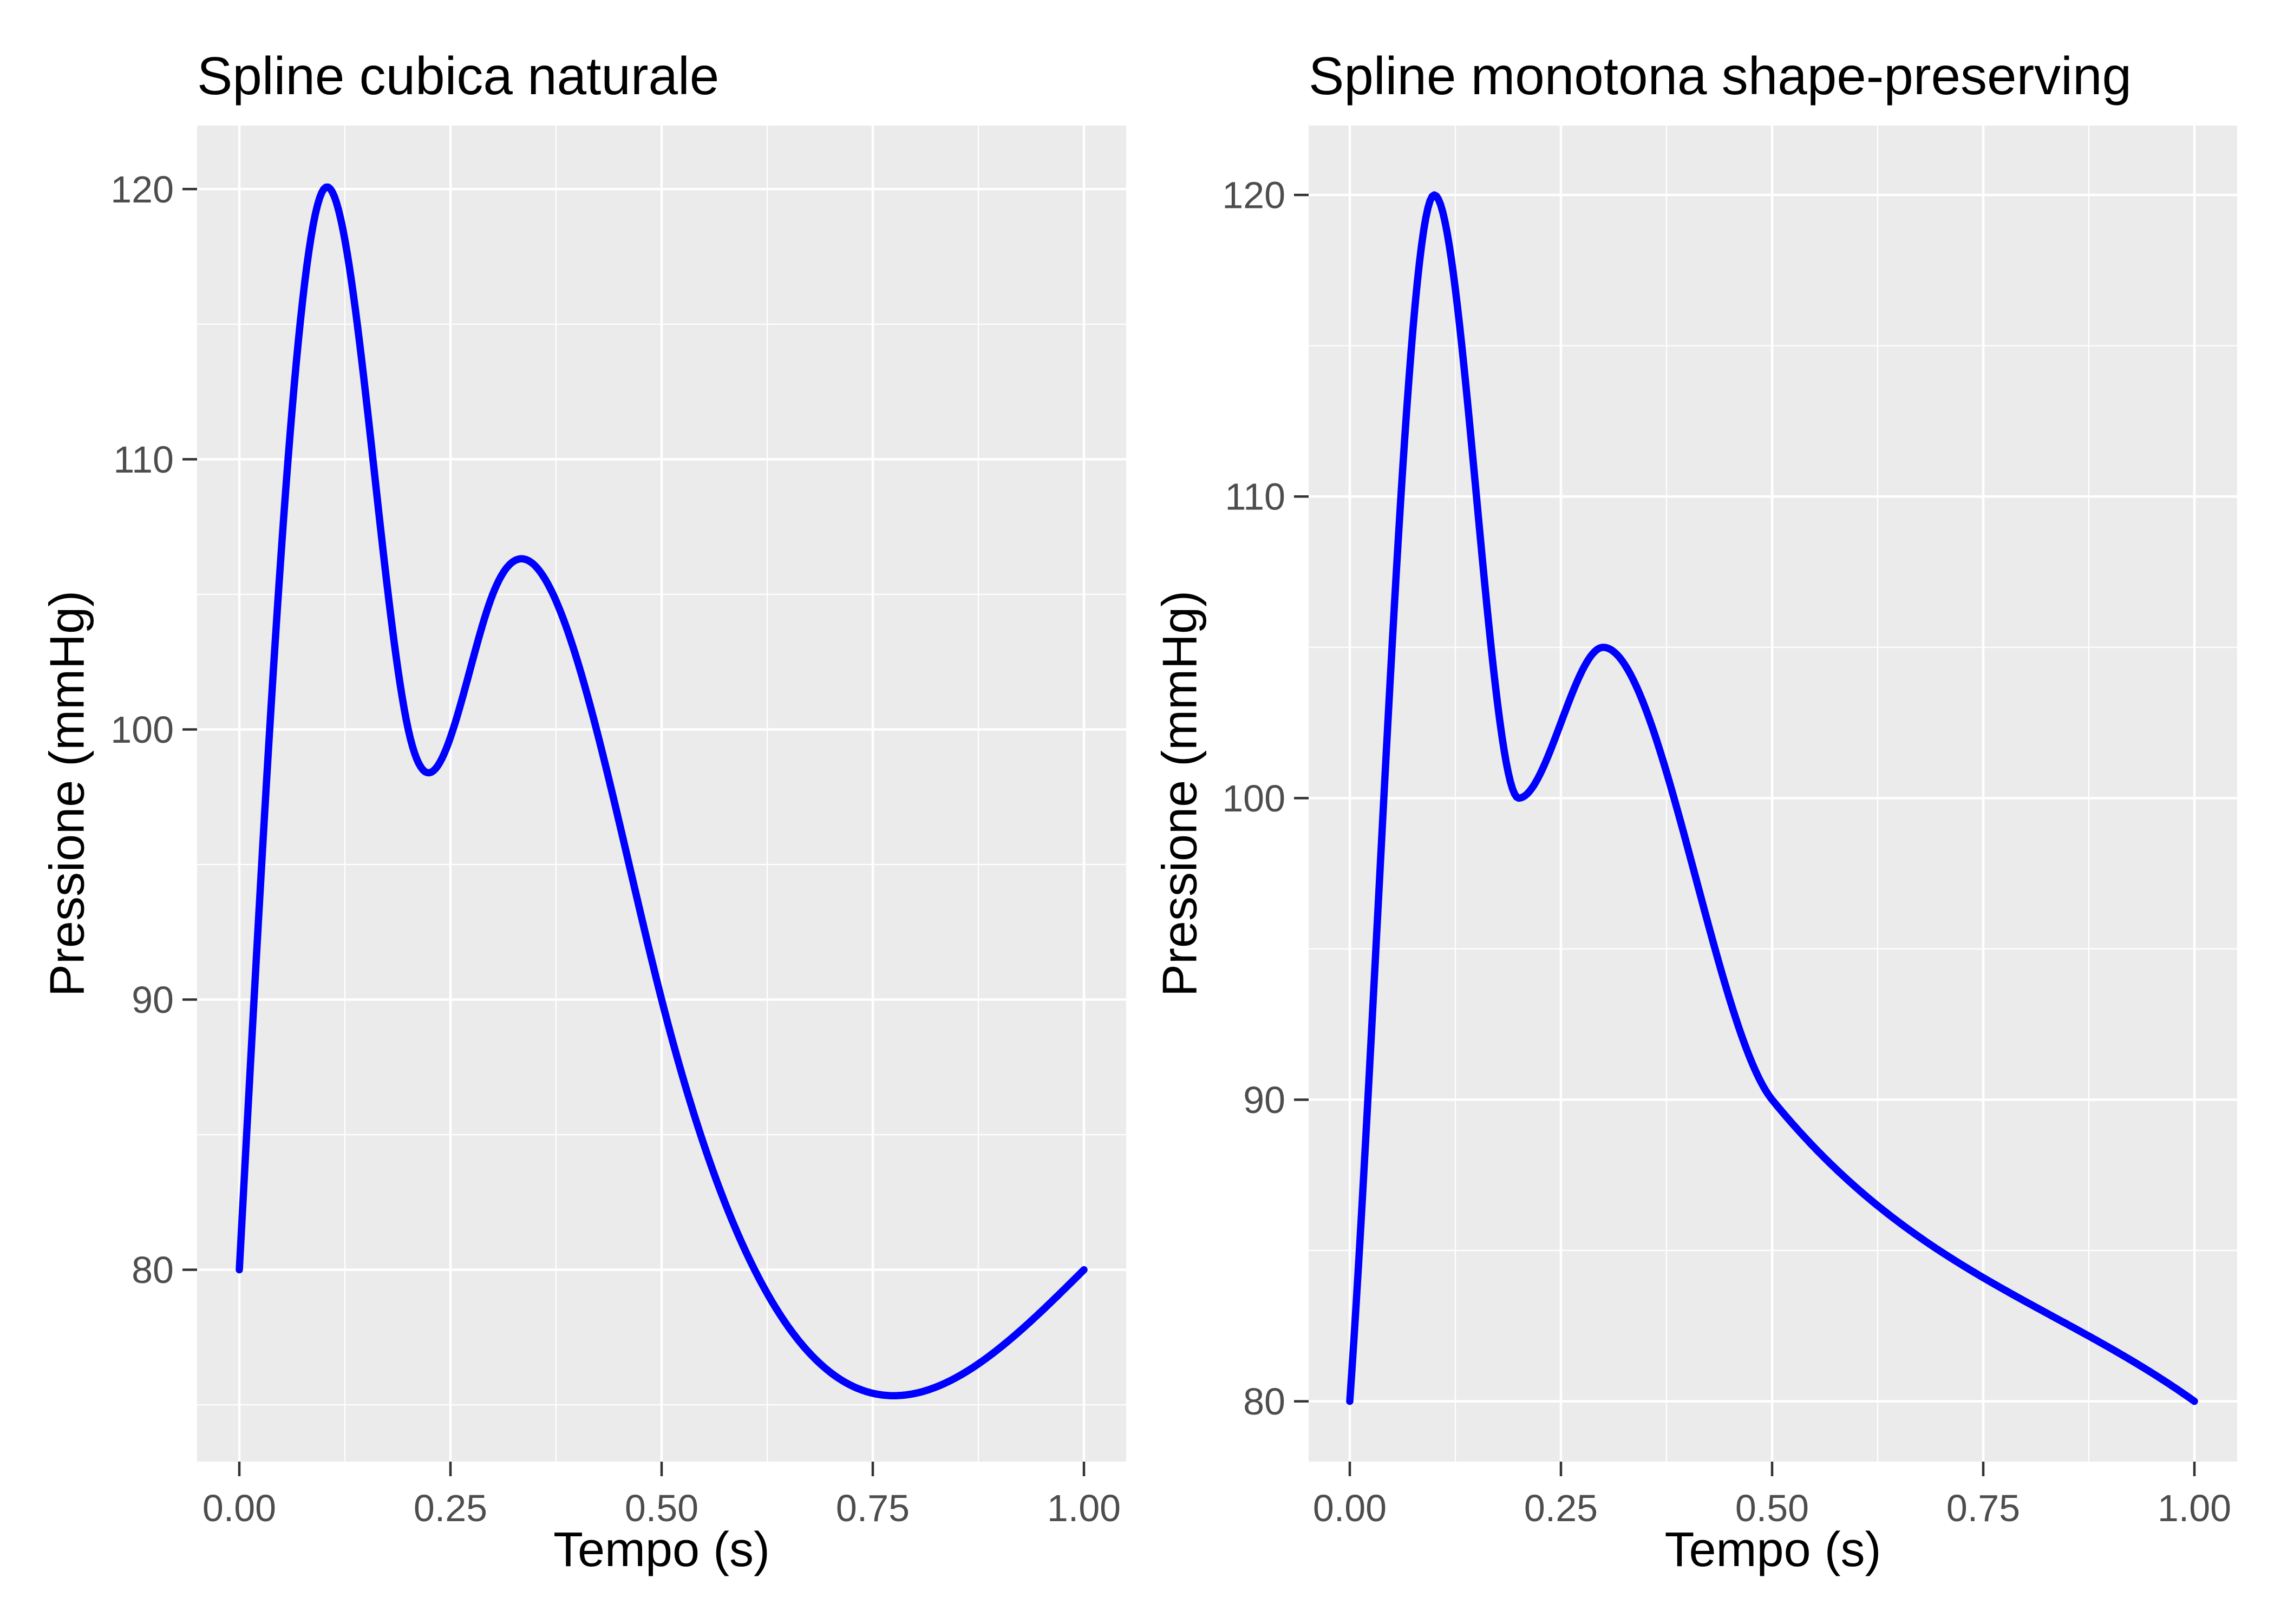  I want to click on plot-title: Spline monotona shape-preserving, so click(1721, 76).